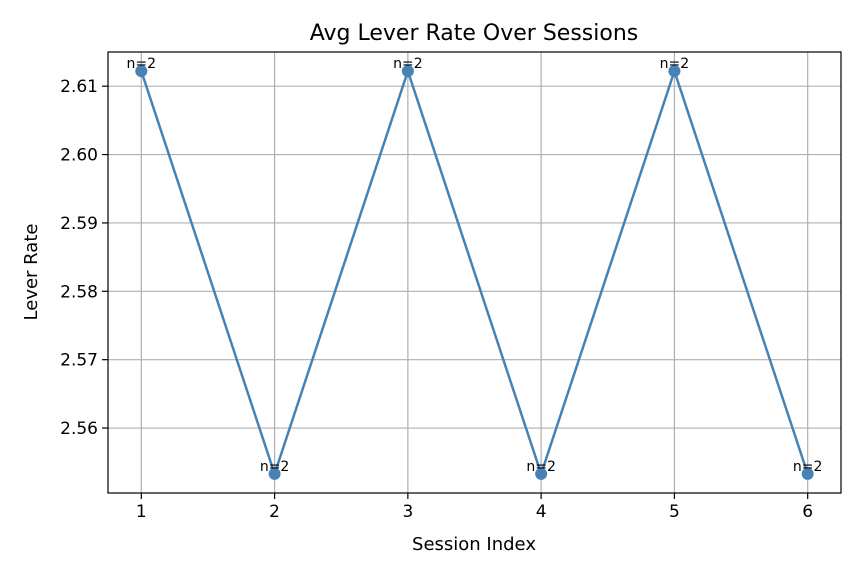 The height and width of the screenshot is (580, 864). Describe the element at coordinates (474, 507) in the screenshot. I see `x-axis-ticks: 1 2 3 4 5 6` at that location.